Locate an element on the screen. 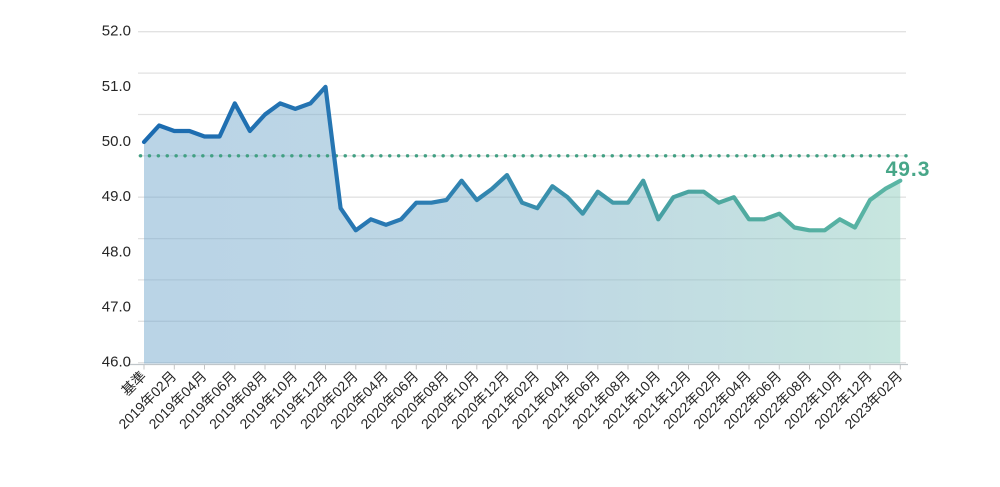  y-tick-label: 49.0 is located at coordinates (116, 196).